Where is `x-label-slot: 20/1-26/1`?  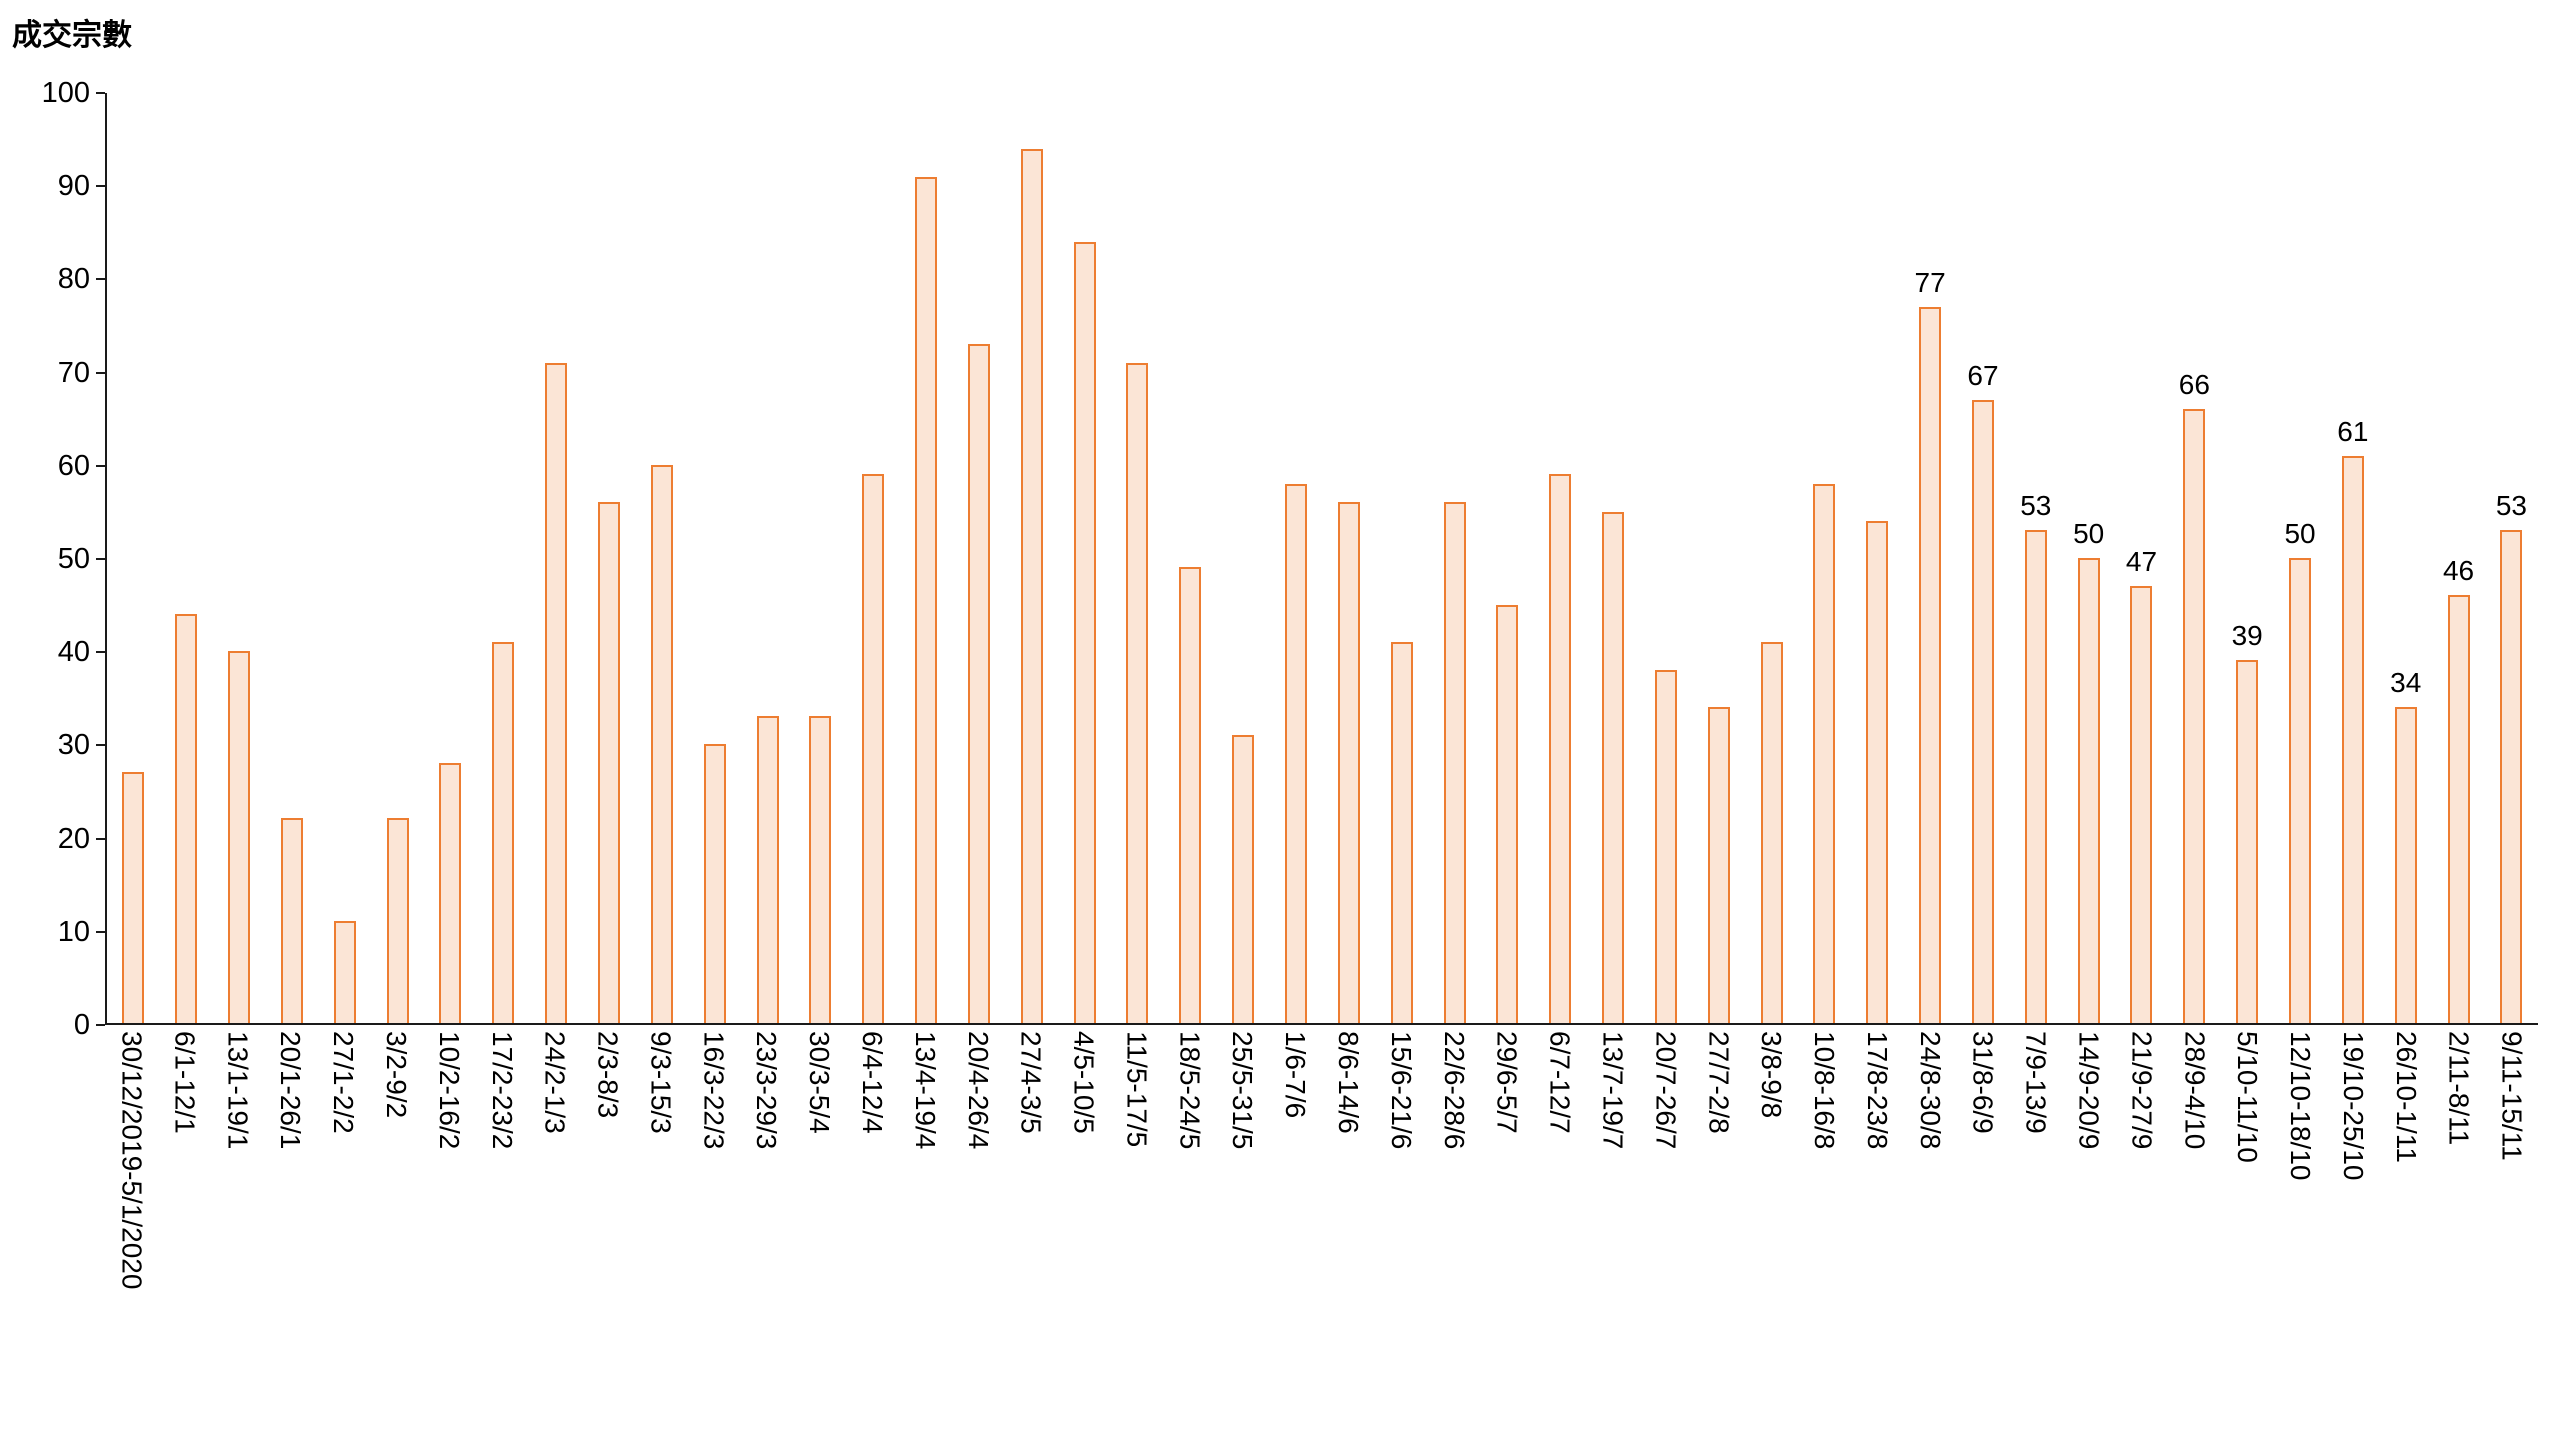 x-label-slot: 20/1-26/1 is located at coordinates (290, 1090).